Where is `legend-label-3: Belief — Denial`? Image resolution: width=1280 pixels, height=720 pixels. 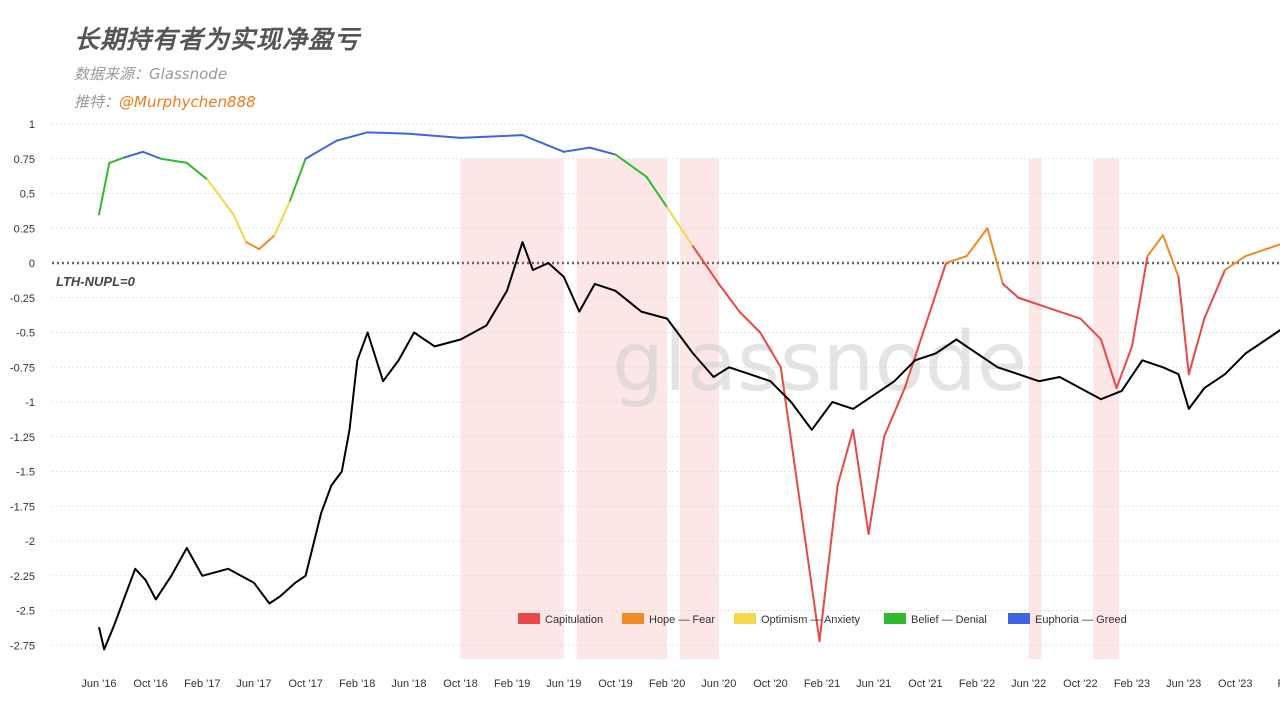 legend-label-3: Belief — Denial is located at coordinates (949, 620).